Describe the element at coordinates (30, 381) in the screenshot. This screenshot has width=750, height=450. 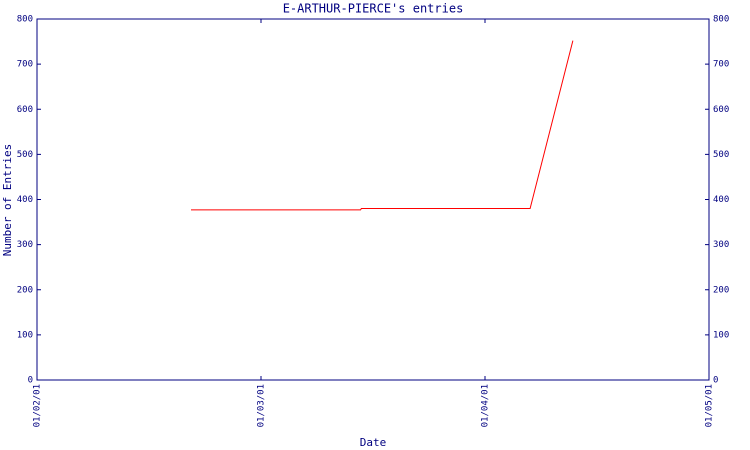
I see `y-tick-label: 0` at that location.